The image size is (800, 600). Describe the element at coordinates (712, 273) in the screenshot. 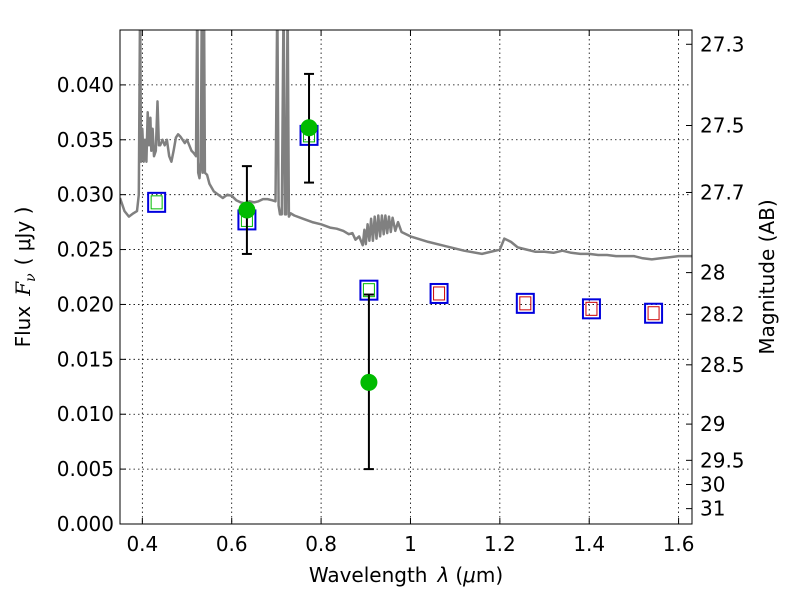

I see `mag-tick-label: 28` at that location.